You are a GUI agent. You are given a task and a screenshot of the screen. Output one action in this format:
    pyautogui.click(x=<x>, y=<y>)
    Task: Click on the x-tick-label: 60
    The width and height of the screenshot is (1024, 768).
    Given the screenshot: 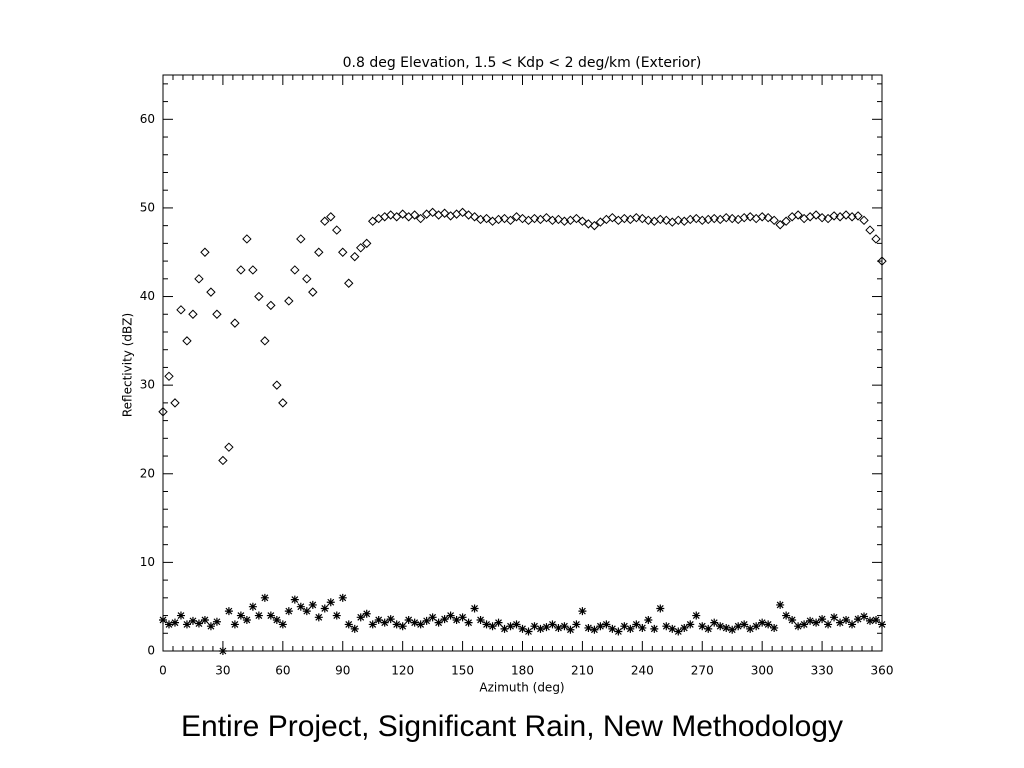 What is the action you would take?
    pyautogui.click(x=282, y=671)
    